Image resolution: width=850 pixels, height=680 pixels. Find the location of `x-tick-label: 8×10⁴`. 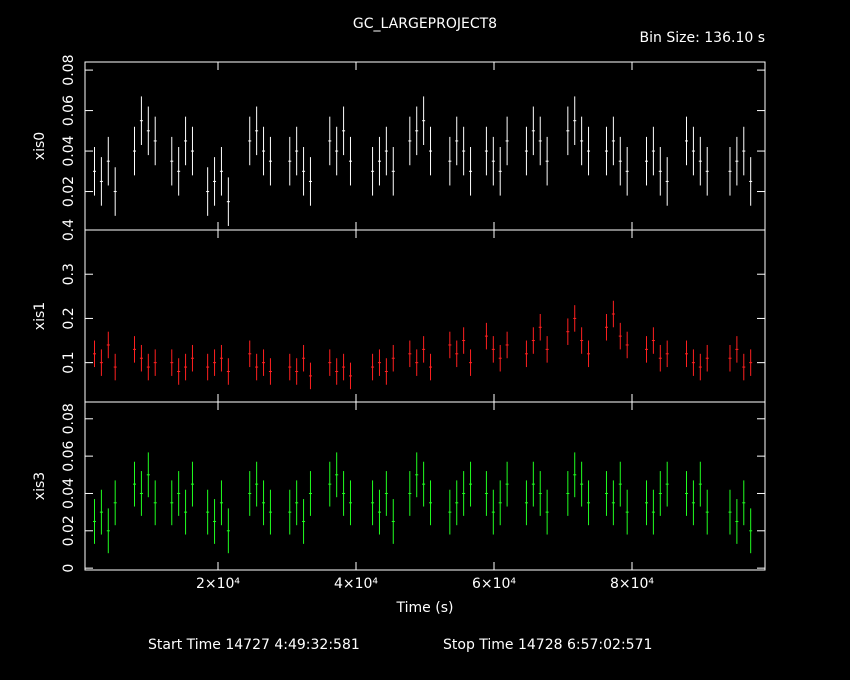

x-tick-label: 8×10⁴ is located at coordinates (632, 584).